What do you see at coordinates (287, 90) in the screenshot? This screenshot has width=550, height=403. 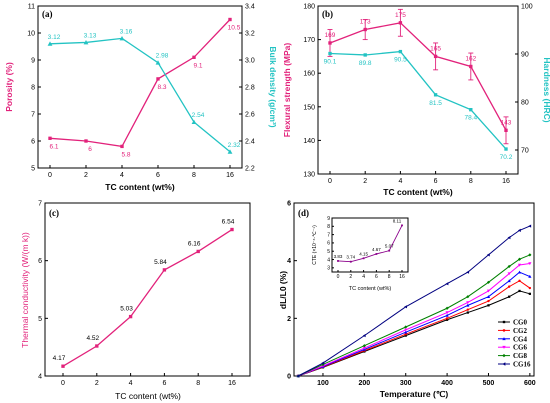 I see `panel-b-left-y-axis-title: Flexural strength (MPa)` at bounding box center [287, 90].